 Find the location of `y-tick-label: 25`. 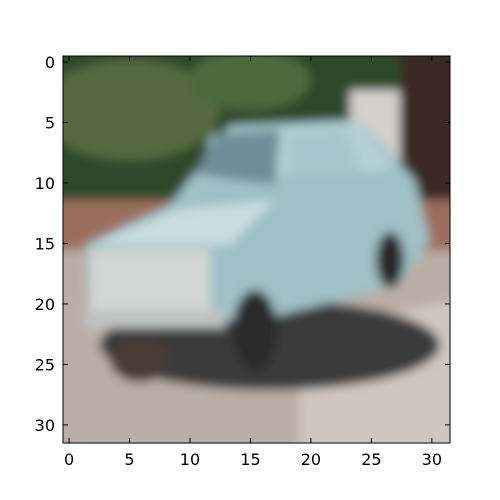

y-tick-label: 25 is located at coordinates (45, 364).